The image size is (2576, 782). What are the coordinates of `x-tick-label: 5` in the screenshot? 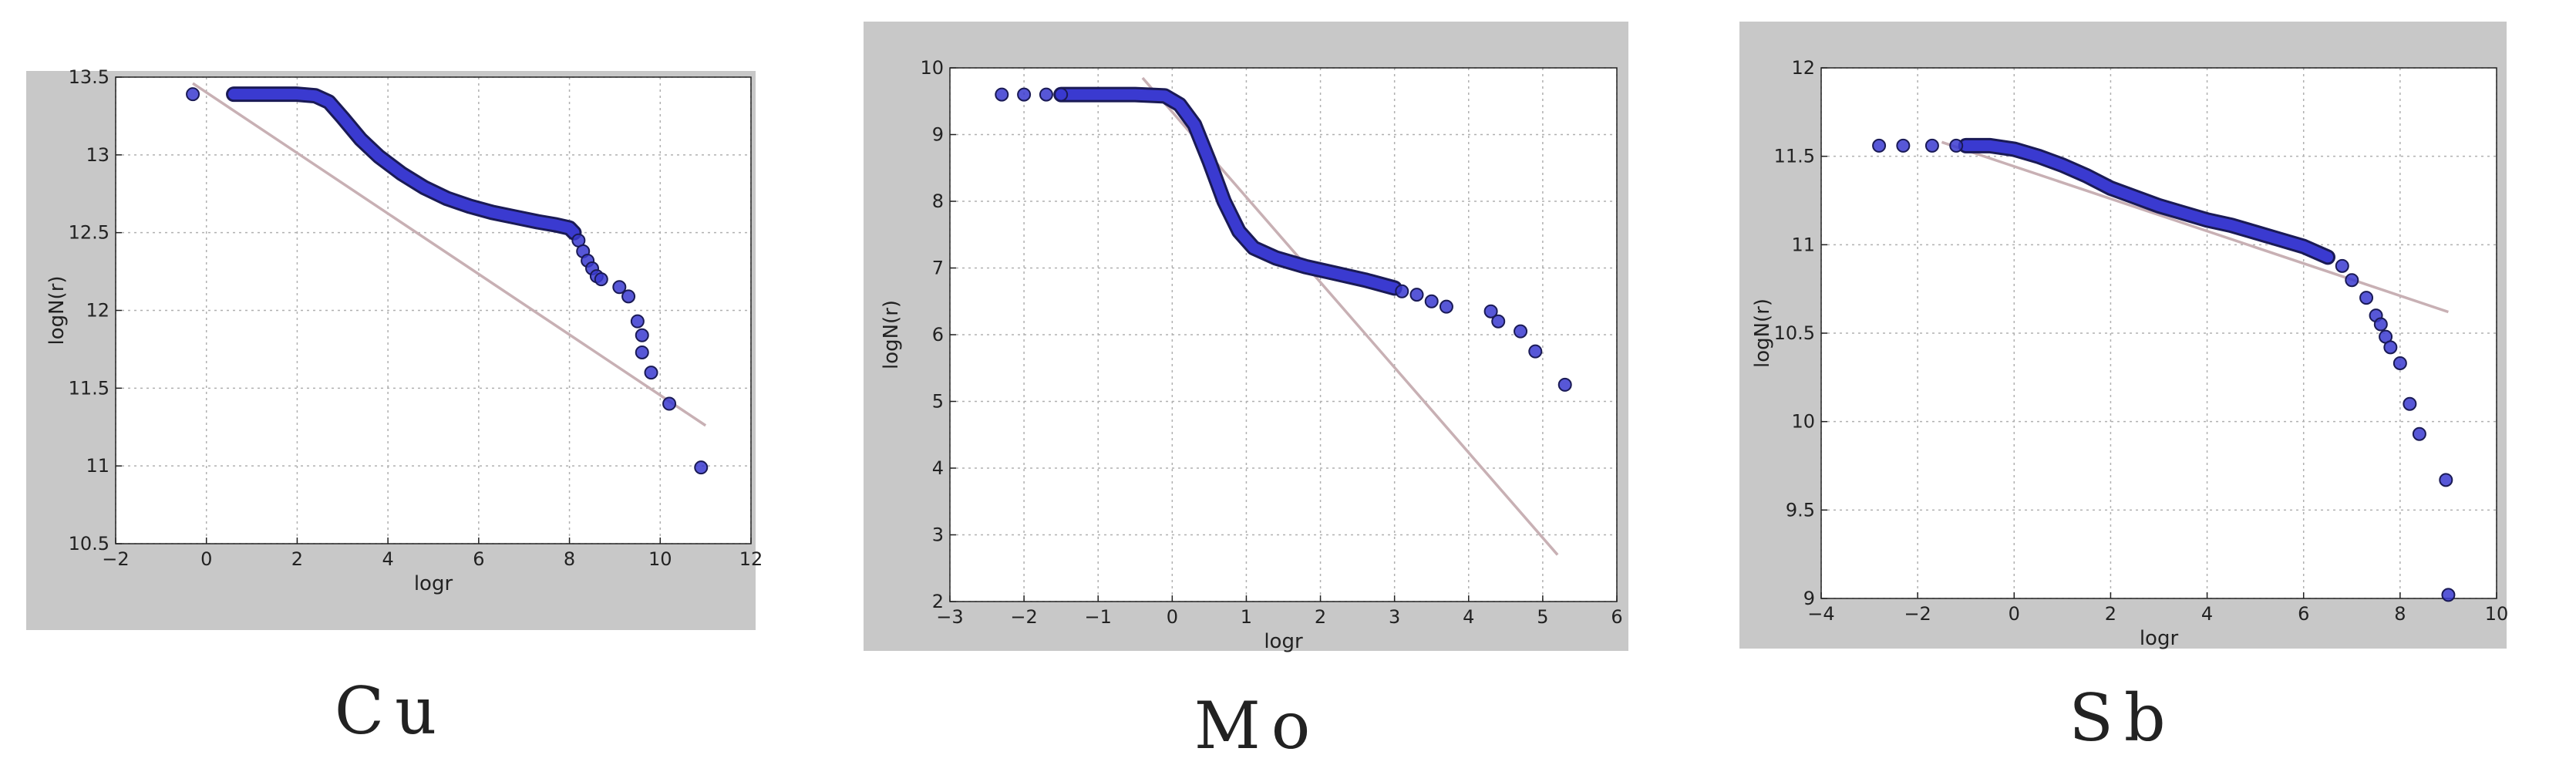 It's located at (1543, 617).